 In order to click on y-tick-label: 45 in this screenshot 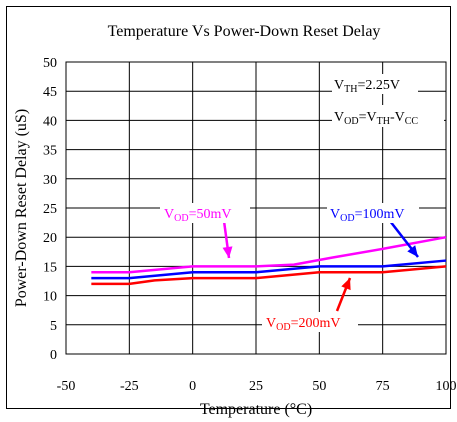, I will do `click(50, 92)`.